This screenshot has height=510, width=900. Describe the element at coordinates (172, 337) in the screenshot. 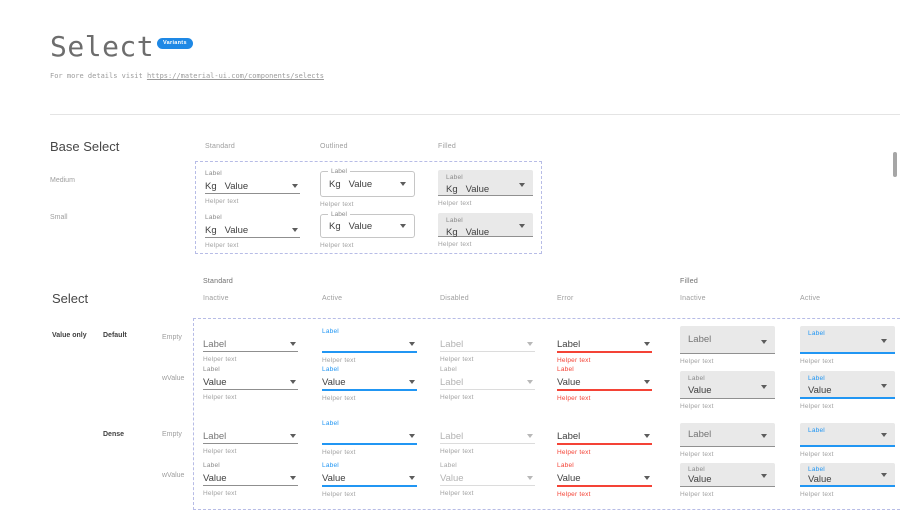

I see `row-default-empty: Empty` at that location.